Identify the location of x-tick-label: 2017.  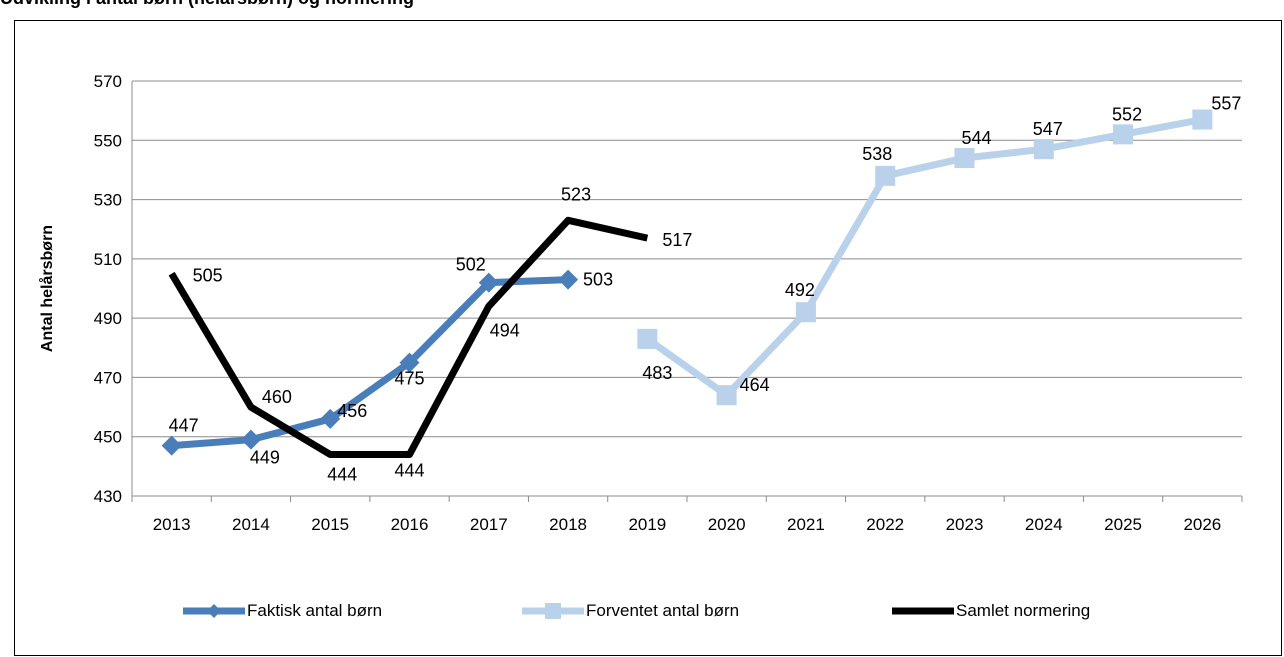
(489, 524).